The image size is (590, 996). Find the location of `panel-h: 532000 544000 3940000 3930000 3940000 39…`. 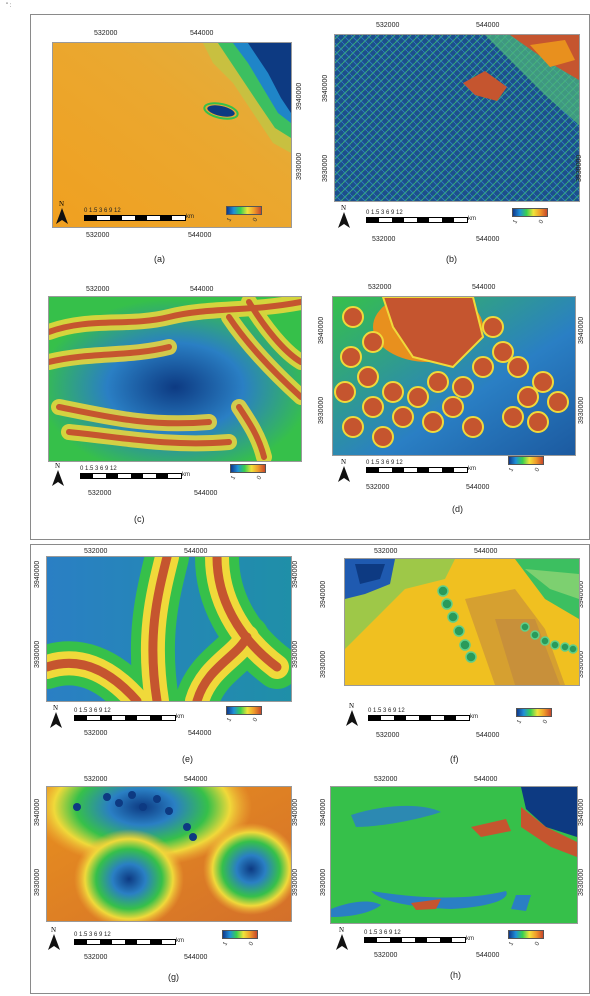

panel-h: 532000 544000 3940000 3930000 3940000 39… is located at coordinates (452, 878).